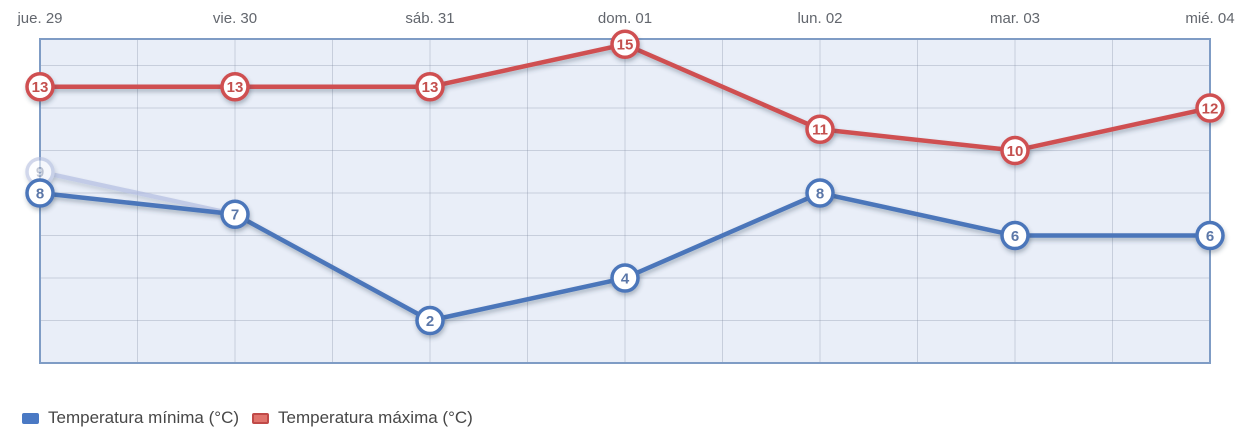  I want to click on day-label: jue. 29, so click(39, 18).